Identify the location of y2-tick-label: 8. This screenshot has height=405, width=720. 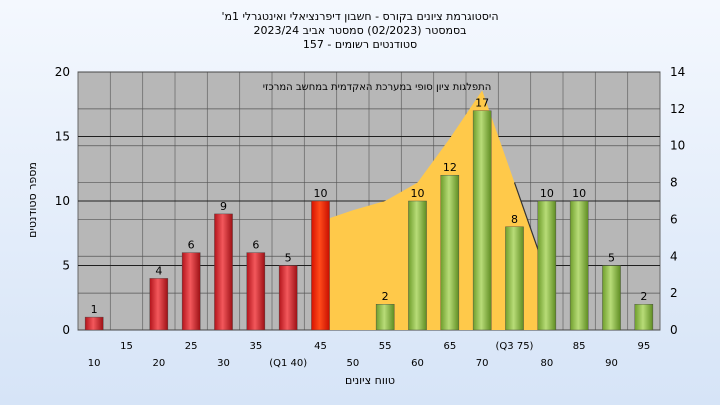
(674, 183).